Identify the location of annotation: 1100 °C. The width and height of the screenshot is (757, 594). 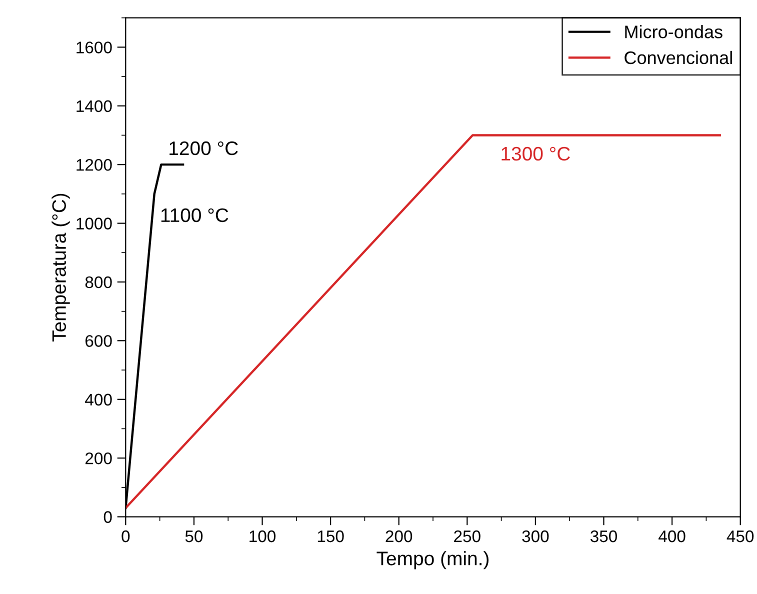
(194, 215).